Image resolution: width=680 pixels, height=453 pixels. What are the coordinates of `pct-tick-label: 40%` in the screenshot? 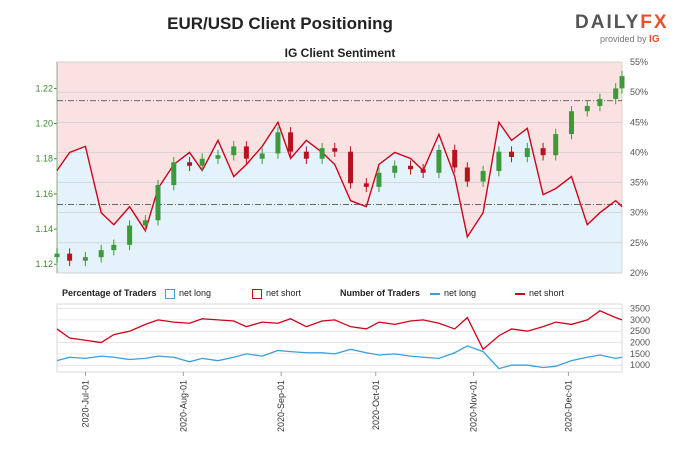 It's located at (639, 152).